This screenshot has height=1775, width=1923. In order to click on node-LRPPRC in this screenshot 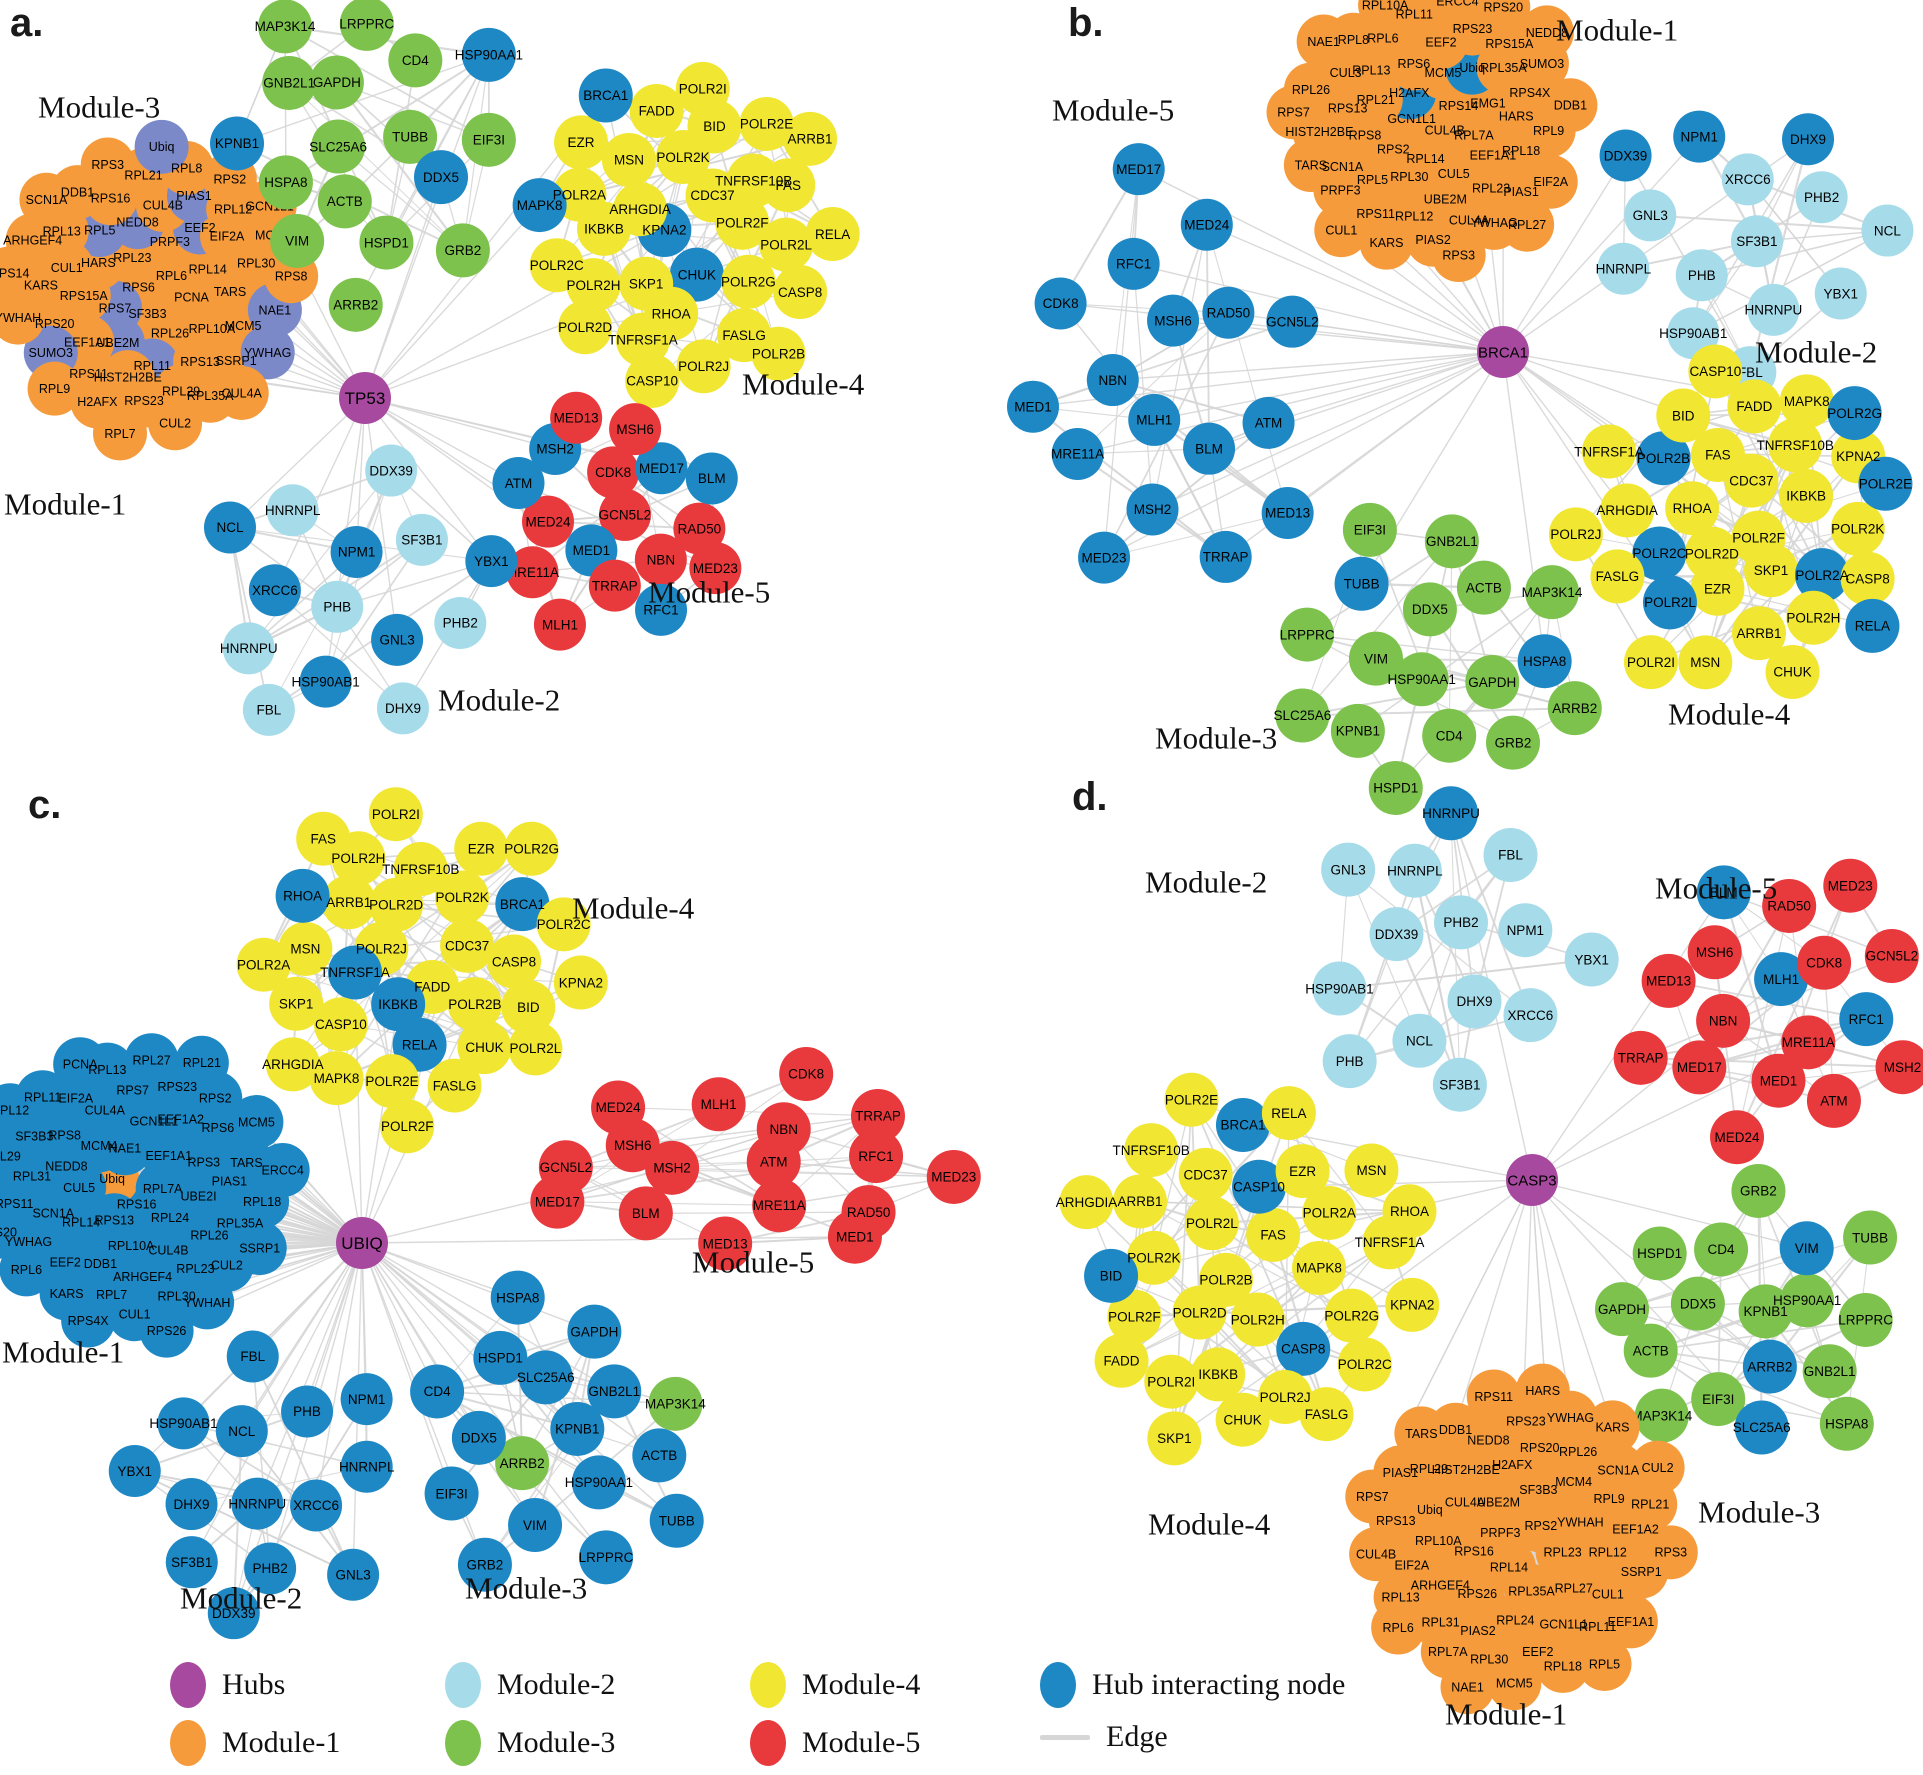, I will do `click(1307, 634)`.